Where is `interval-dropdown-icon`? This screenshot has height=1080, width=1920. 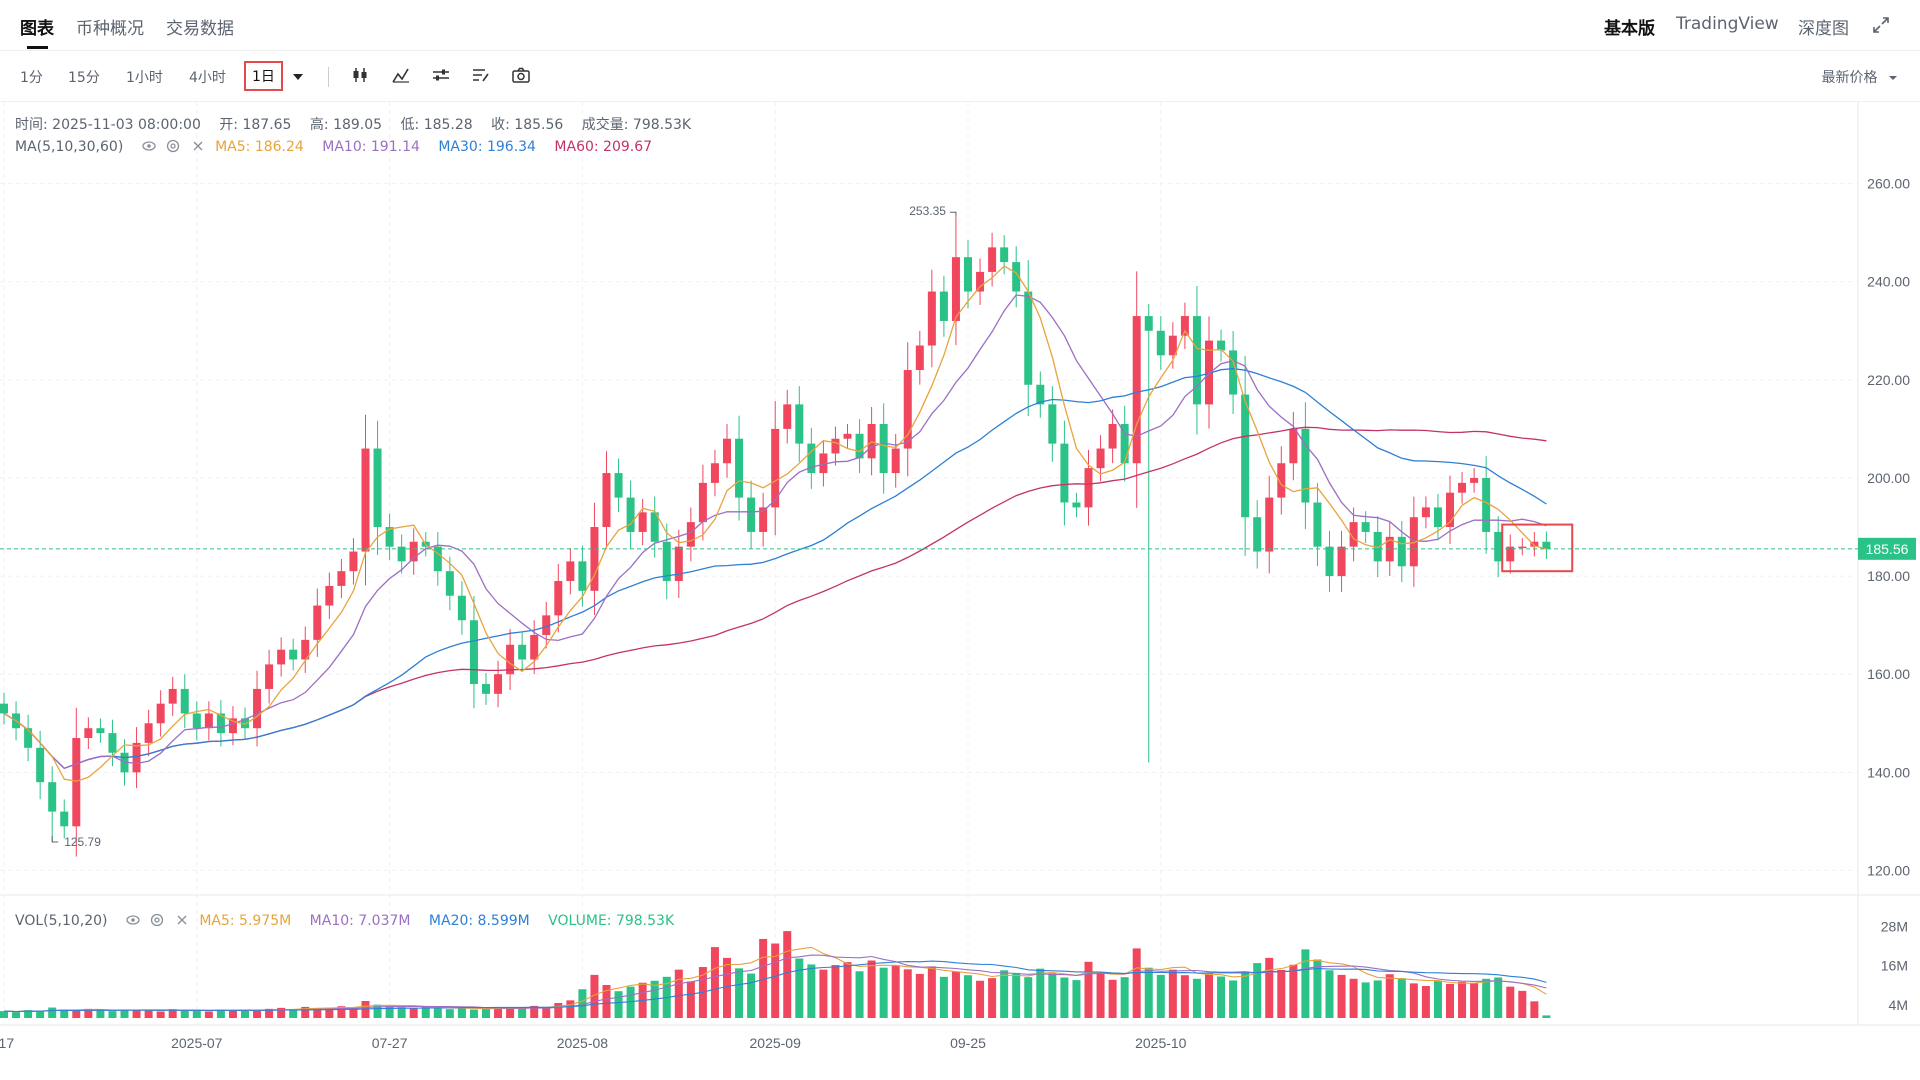 interval-dropdown-icon is located at coordinates (298, 77).